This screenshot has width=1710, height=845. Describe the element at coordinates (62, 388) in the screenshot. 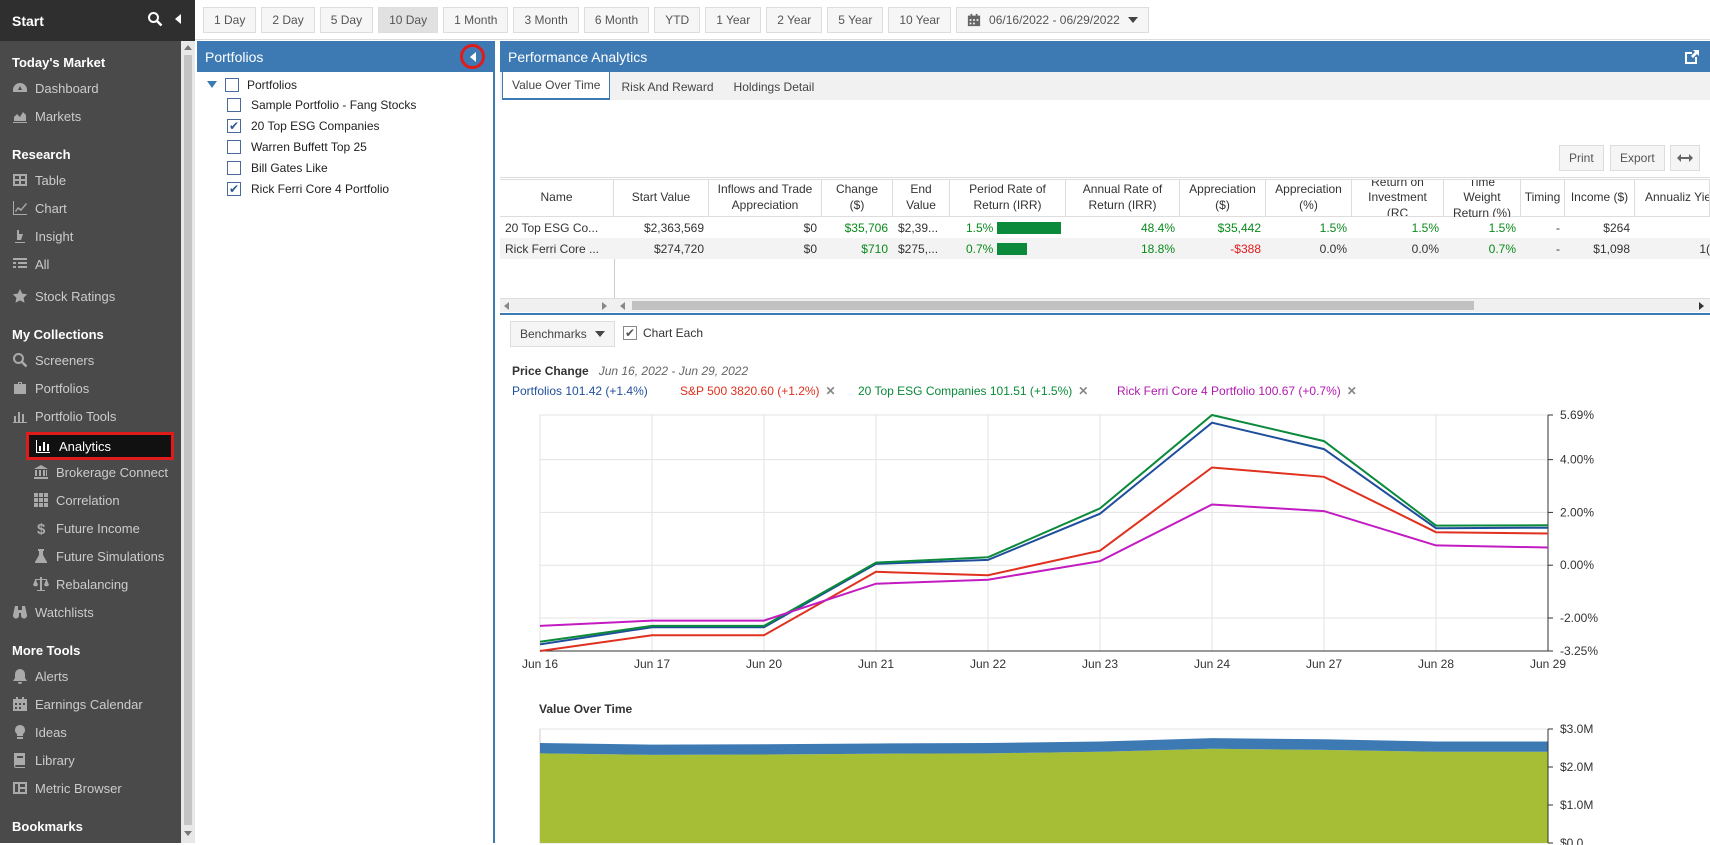

I see `sidebar-item-label: Portfolios` at that location.